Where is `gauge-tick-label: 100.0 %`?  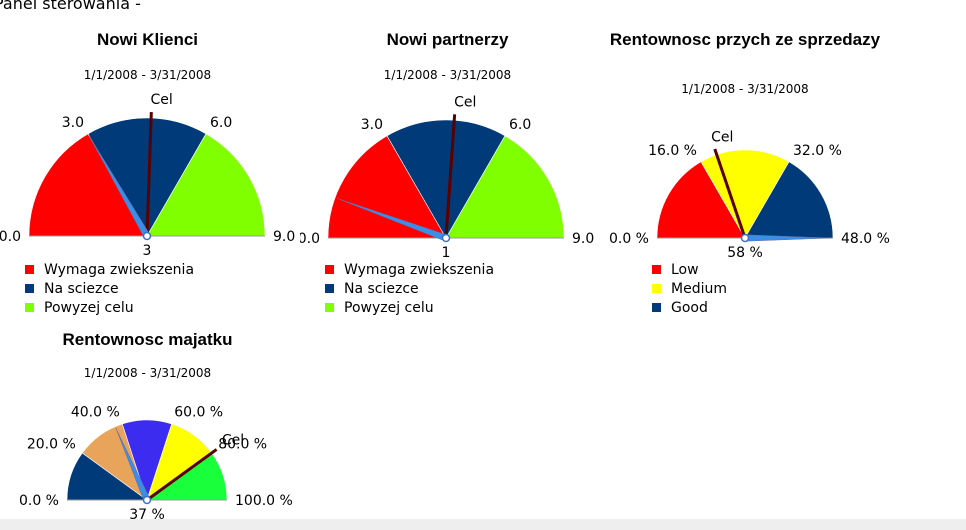
gauge-tick-label: 100.0 % is located at coordinates (264, 501).